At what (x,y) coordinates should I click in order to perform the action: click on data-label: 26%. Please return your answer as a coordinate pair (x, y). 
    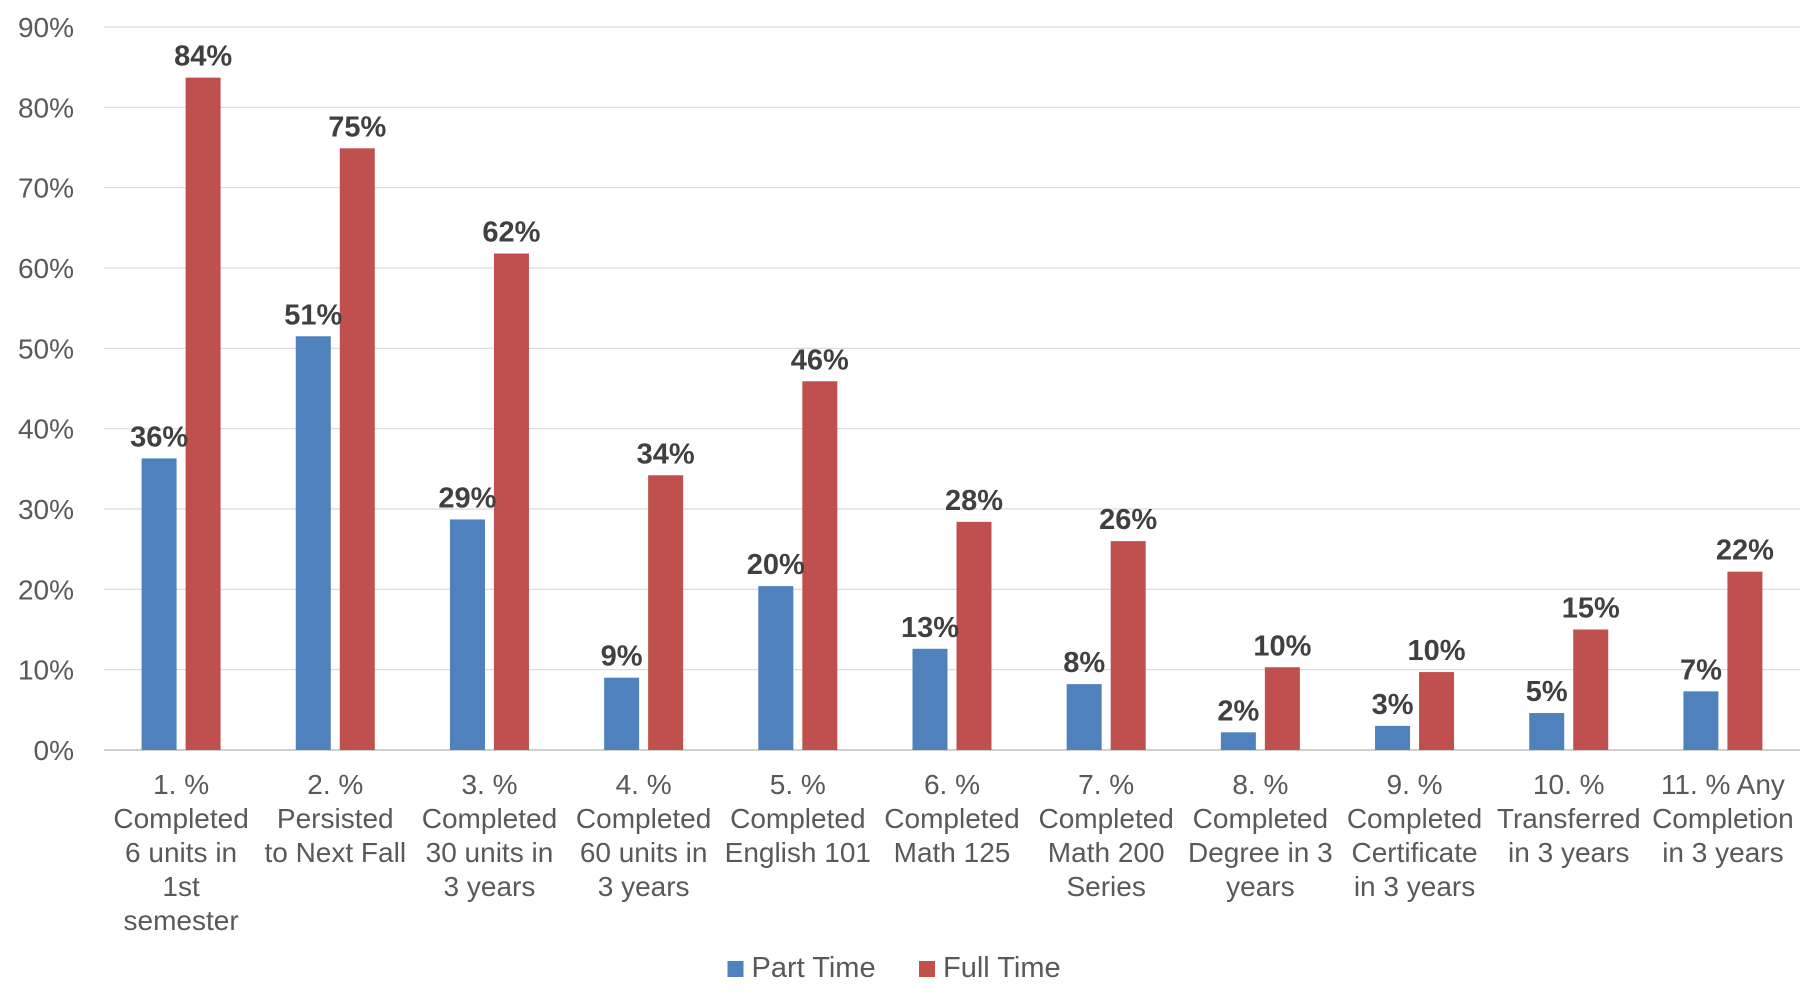
    Looking at the image, I should click on (1128, 520).